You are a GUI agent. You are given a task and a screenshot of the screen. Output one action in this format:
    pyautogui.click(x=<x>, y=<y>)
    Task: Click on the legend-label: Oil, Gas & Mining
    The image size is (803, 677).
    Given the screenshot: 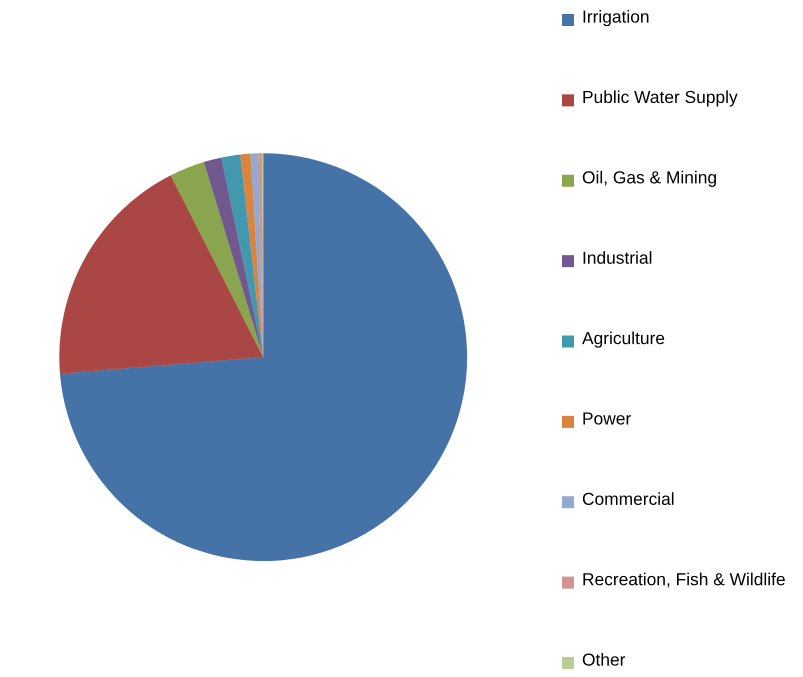 What is the action you would take?
    pyautogui.click(x=649, y=178)
    